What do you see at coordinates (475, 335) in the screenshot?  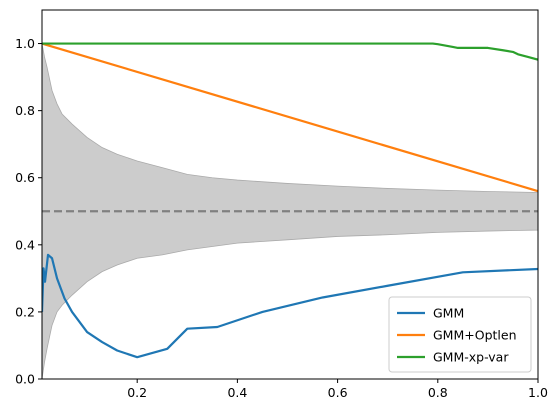 I see `legend-label-1: GMM+Optlen` at bounding box center [475, 335].